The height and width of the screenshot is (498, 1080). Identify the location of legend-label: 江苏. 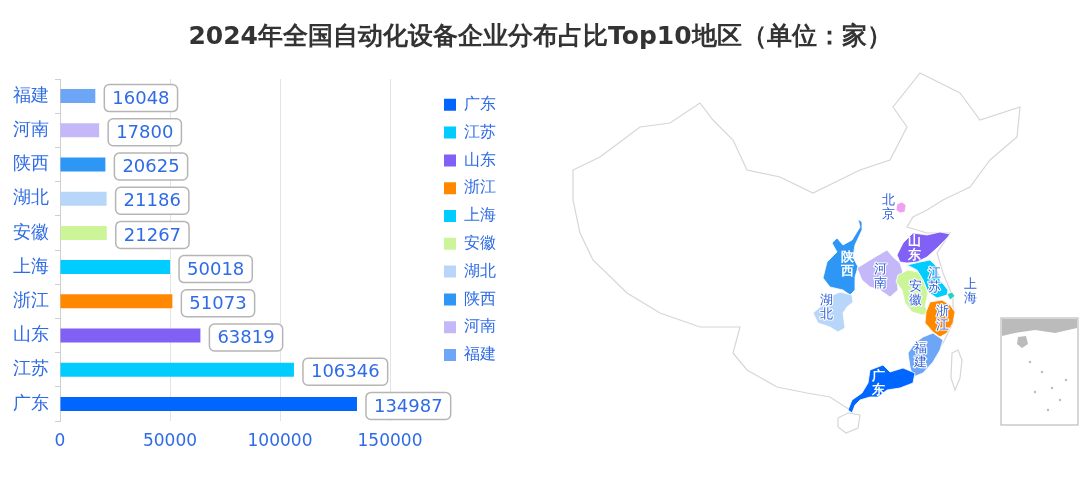
(480, 131).